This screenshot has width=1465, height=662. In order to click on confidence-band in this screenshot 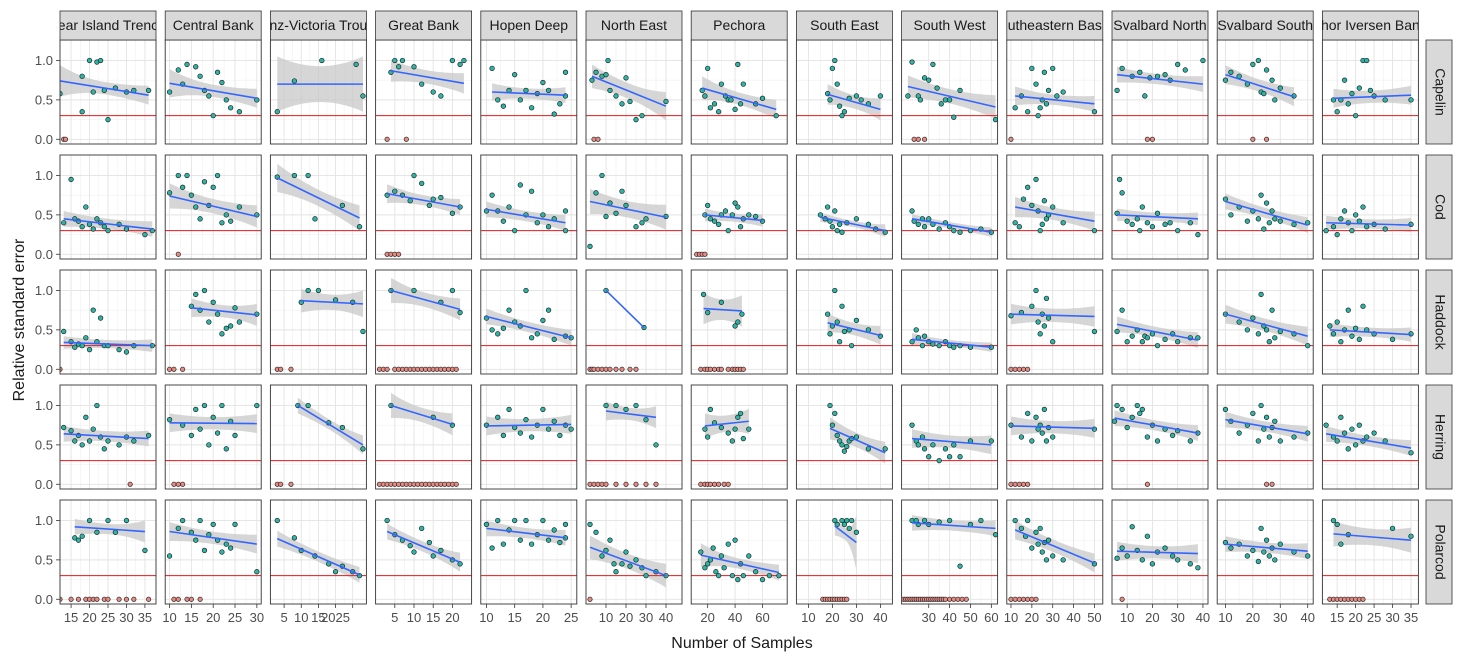, I will do `click(109, 530)`.